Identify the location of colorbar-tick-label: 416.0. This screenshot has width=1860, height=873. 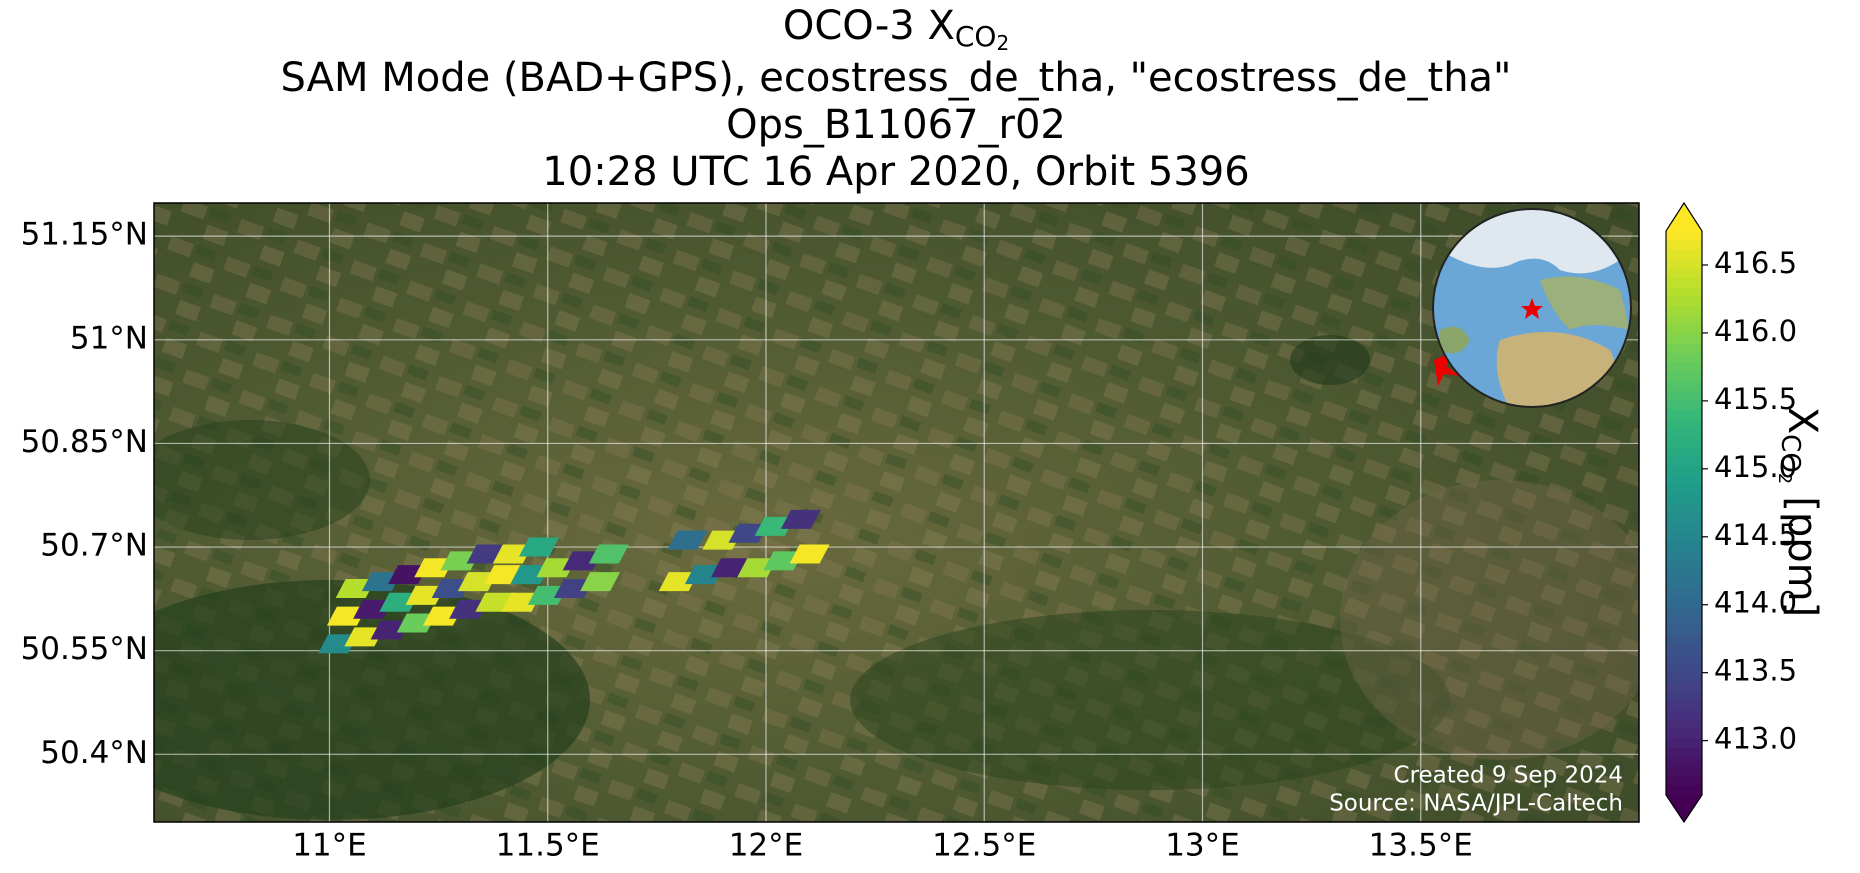
(1755, 331).